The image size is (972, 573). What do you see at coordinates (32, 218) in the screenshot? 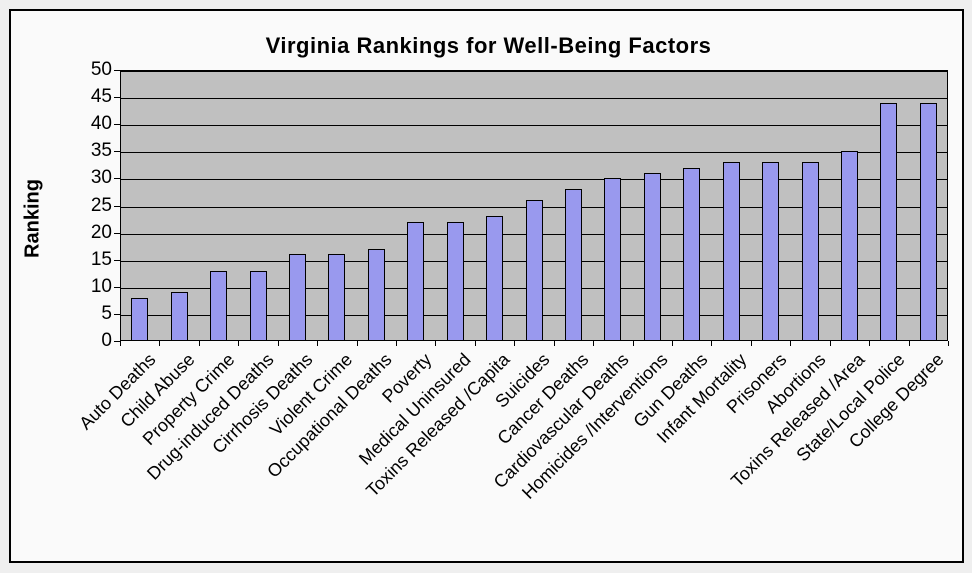
I see `y-axis-title: Ranking` at bounding box center [32, 218].